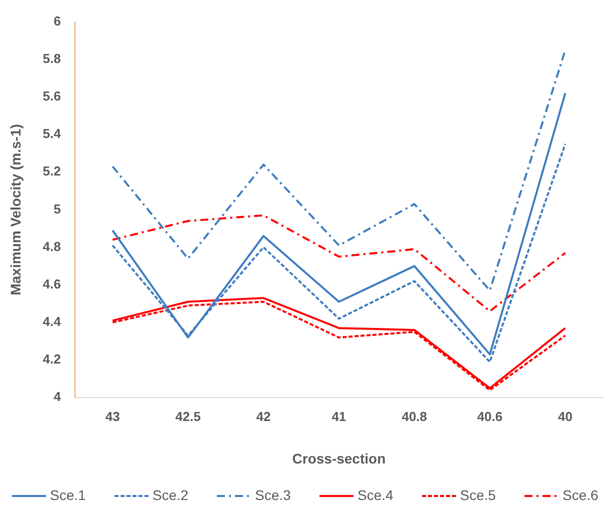  What do you see at coordinates (51, 171) in the screenshot?
I see `y-tick-label: 5.2` at bounding box center [51, 171].